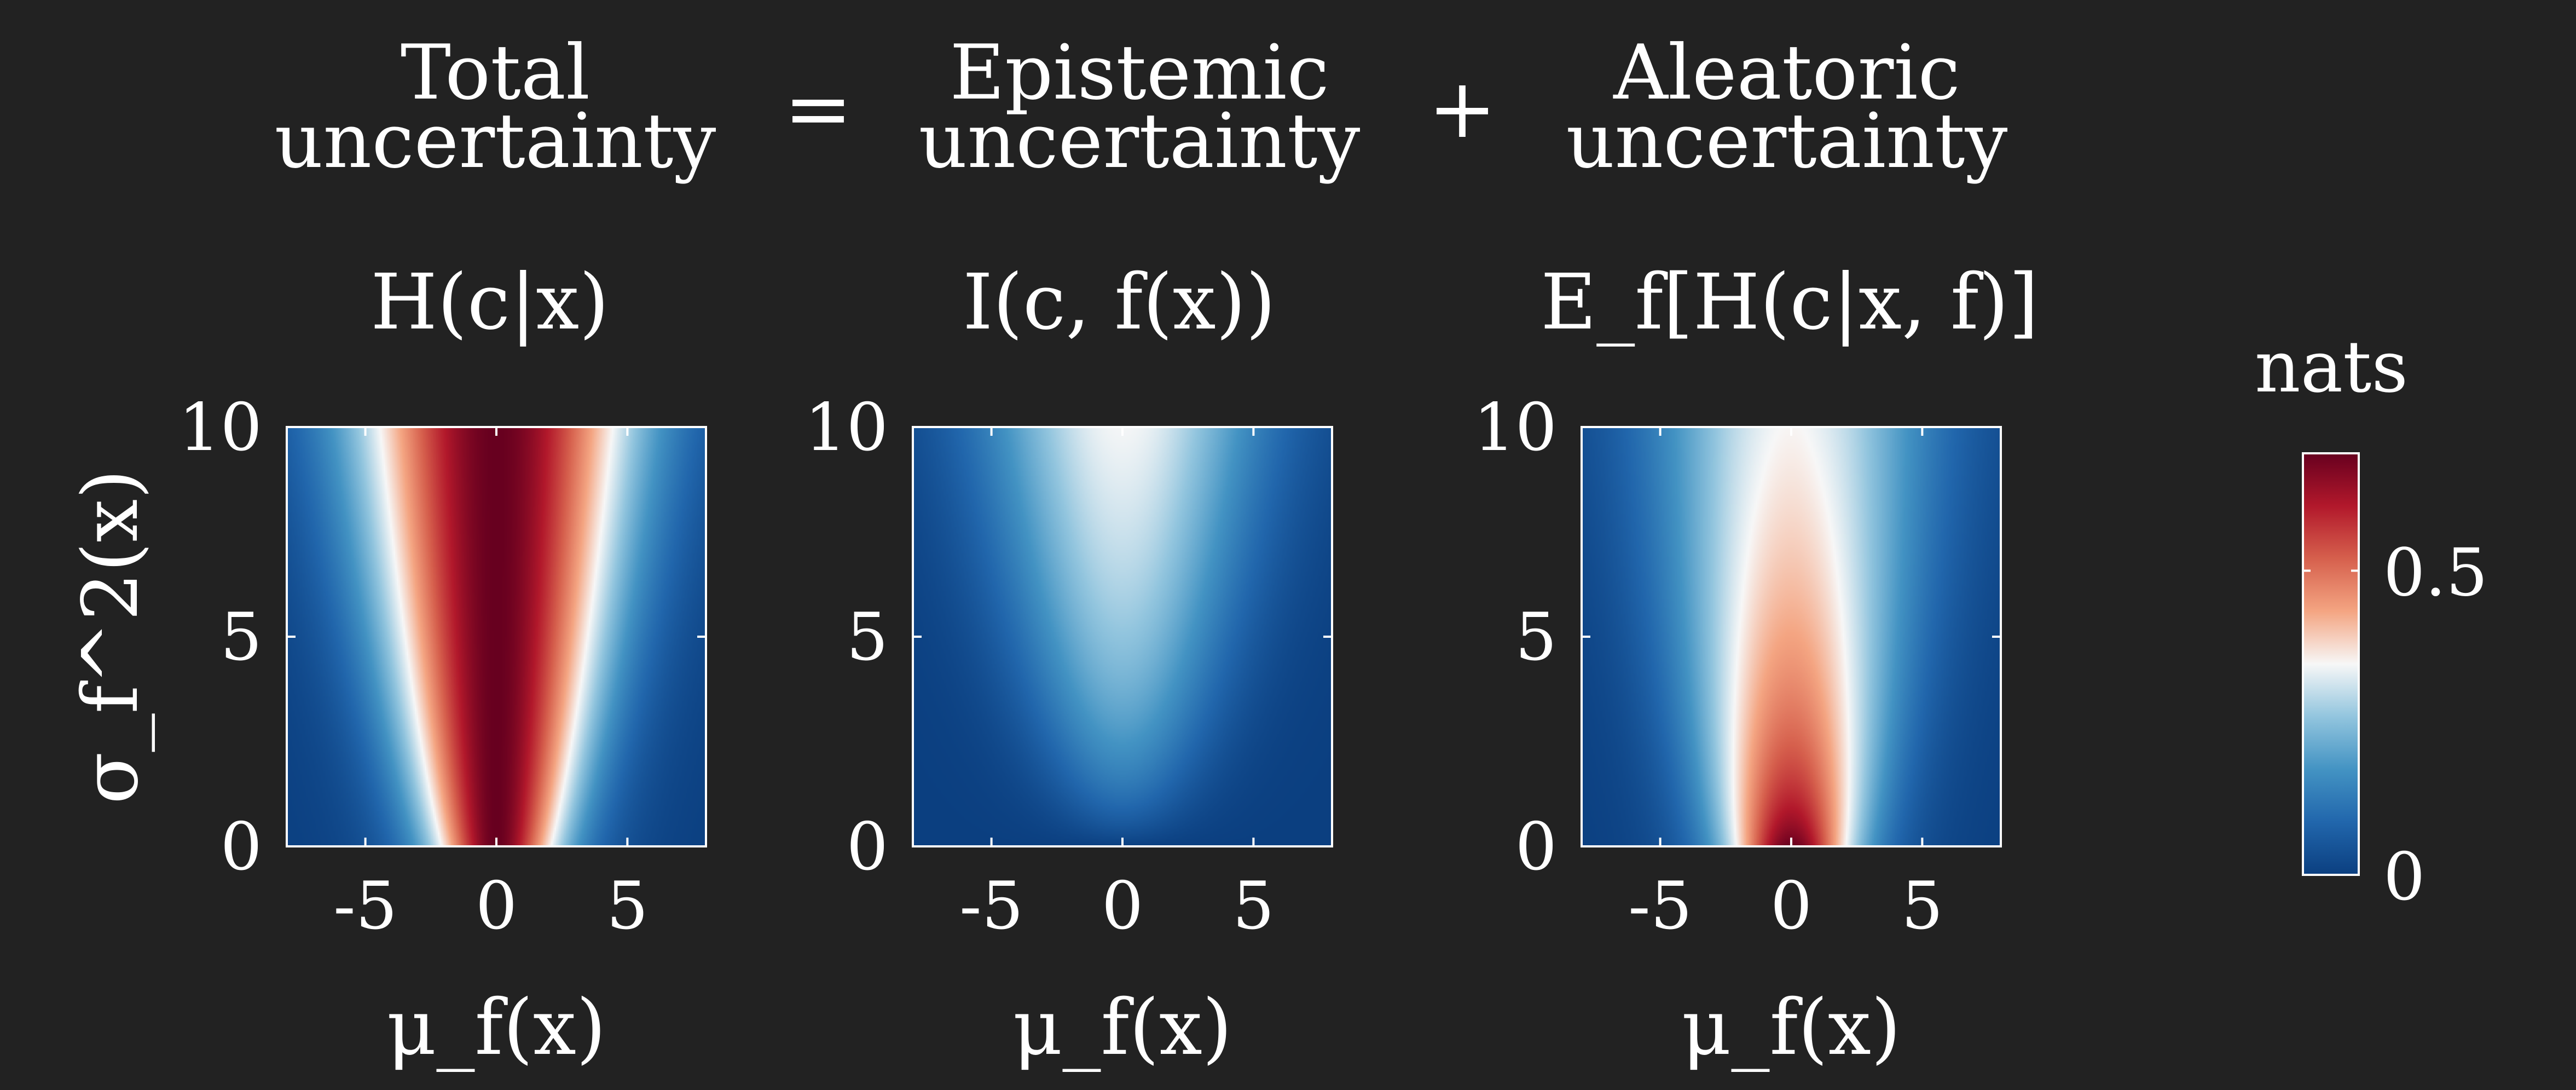  Describe the element at coordinates (1122, 1027) in the screenshot. I see `x-axis-label-epistemic: μ_f(x)` at that location.